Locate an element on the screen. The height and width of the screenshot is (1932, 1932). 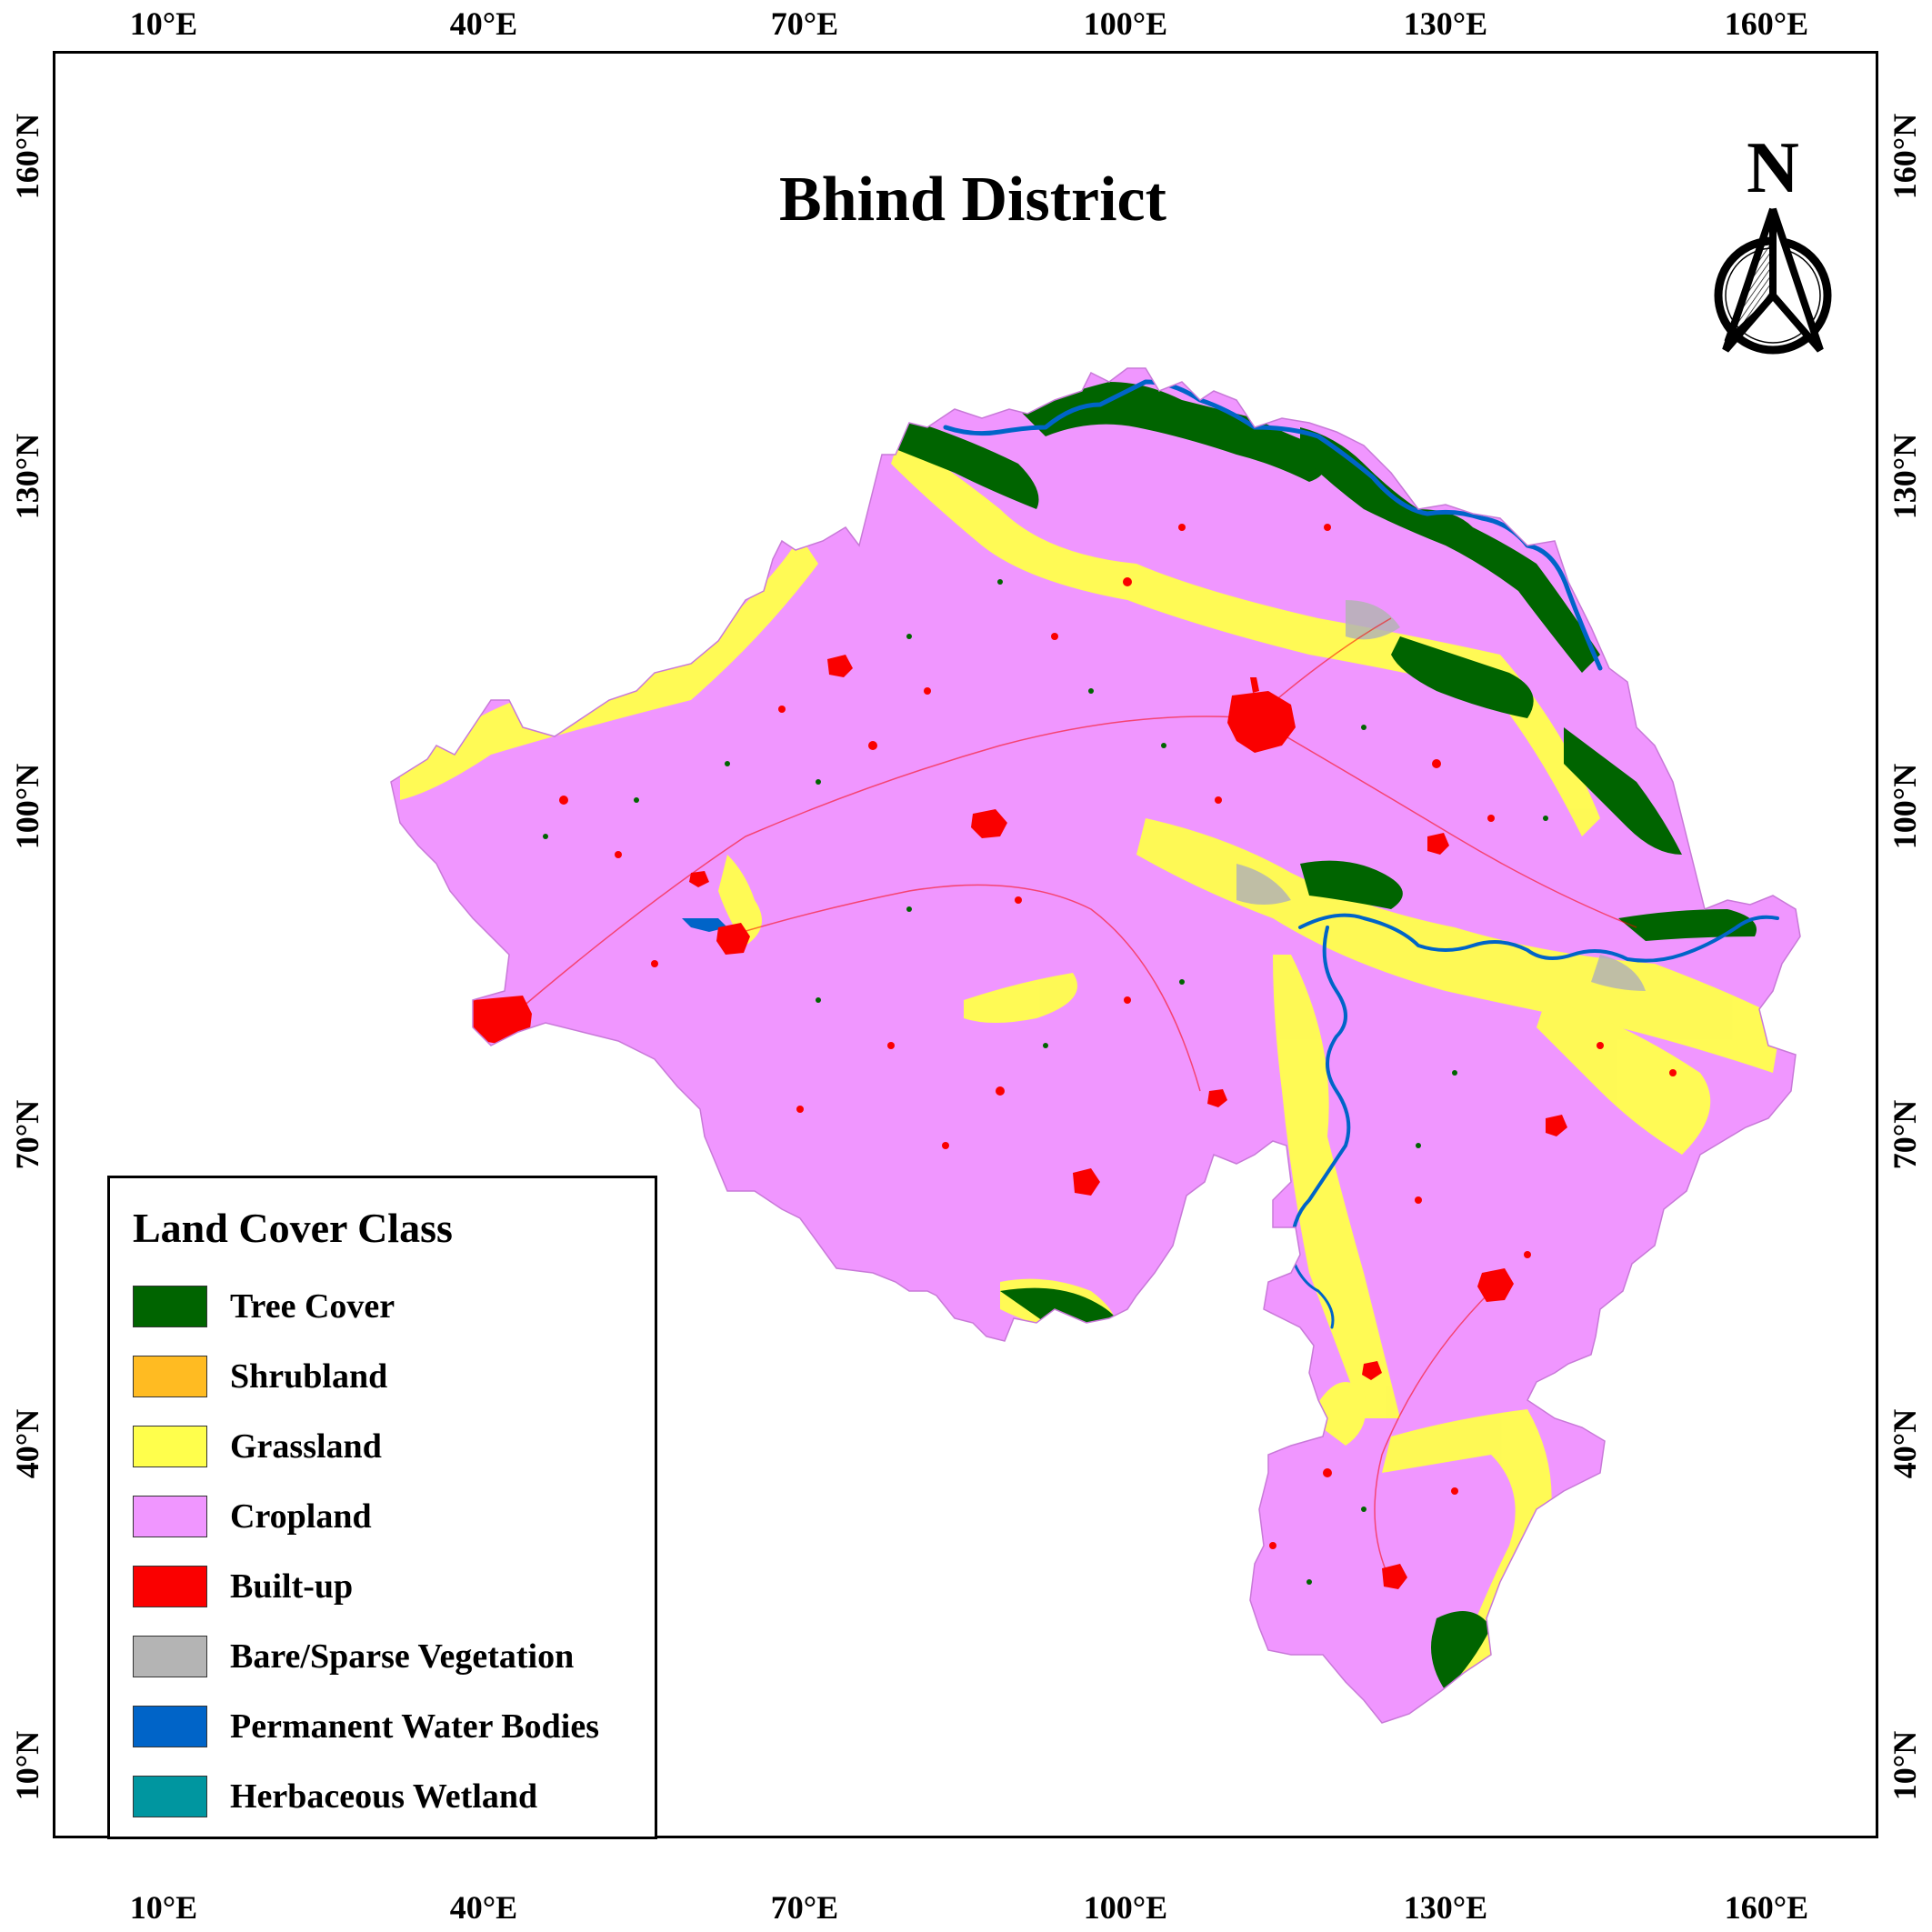
legend-label: Grassland is located at coordinates (306, 1446).